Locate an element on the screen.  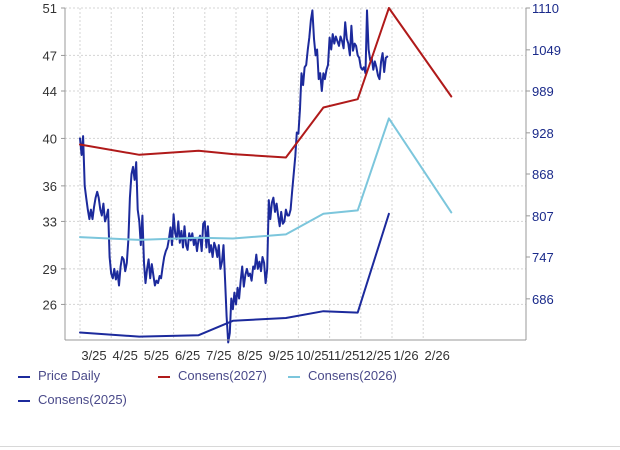
x-tick-label: 12/25 is located at coordinates (375, 355).